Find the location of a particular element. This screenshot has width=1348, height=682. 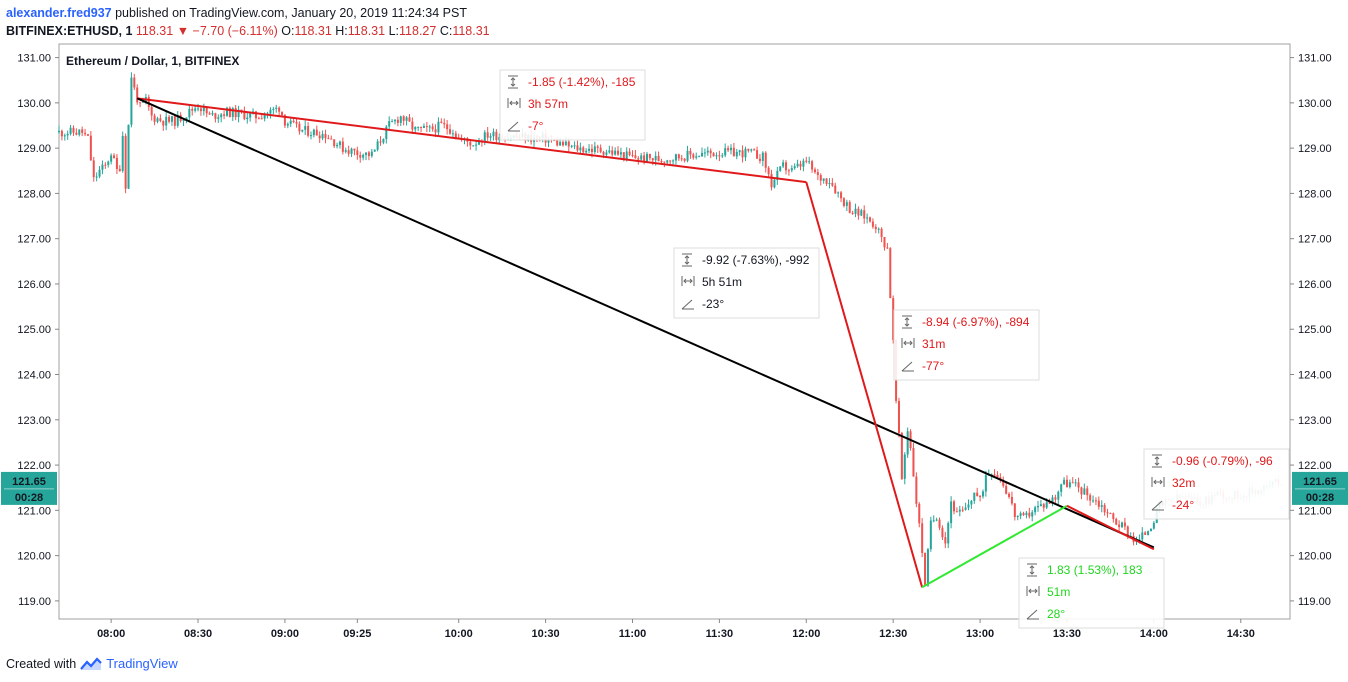

open-value: 118.31 is located at coordinates (313, 31).